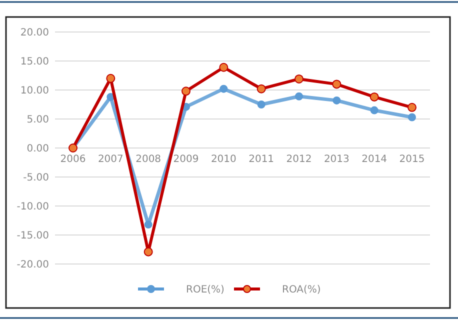  What do you see at coordinates (32, 207) in the screenshot?
I see `y-tick-label: -10.00` at bounding box center [32, 207].